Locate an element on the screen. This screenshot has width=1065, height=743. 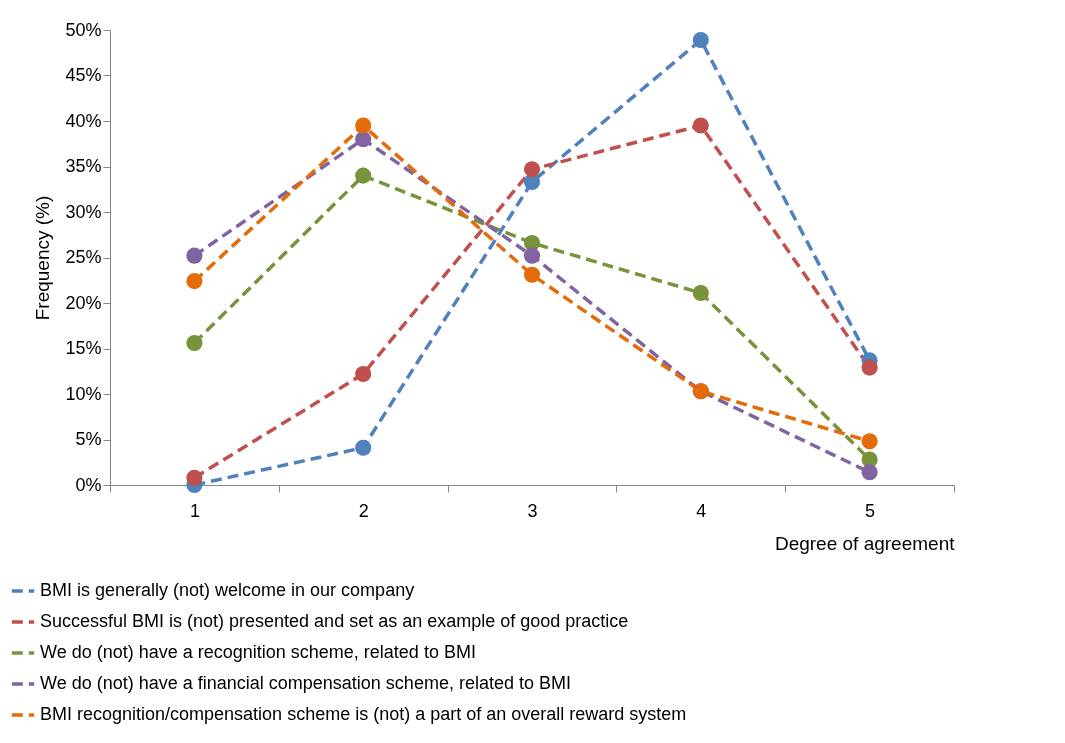
legend-label: We do (not) have a recognition scheme, related to BMI is located at coordinates (258, 652).